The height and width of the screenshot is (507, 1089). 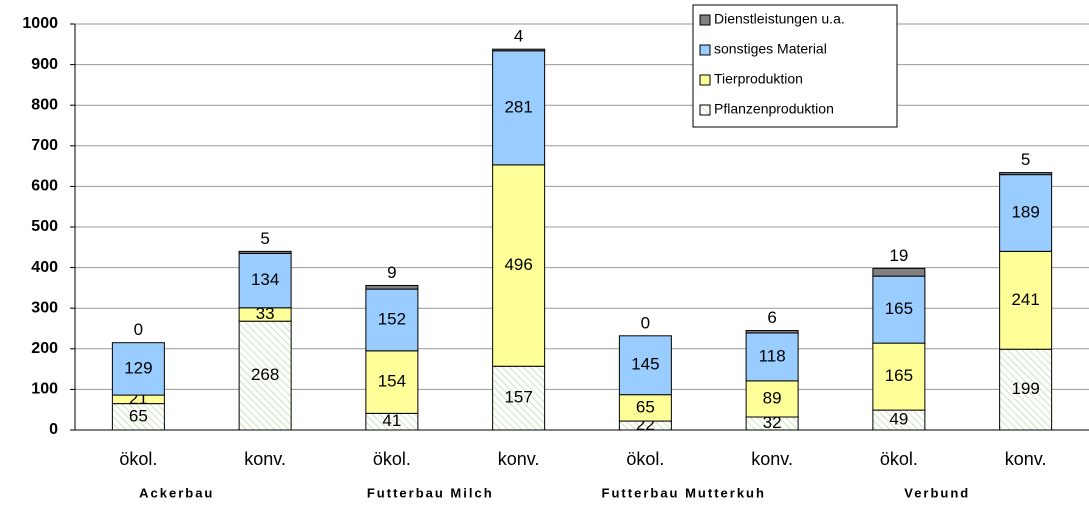 I want to click on data-label: 4, so click(x=518, y=36).